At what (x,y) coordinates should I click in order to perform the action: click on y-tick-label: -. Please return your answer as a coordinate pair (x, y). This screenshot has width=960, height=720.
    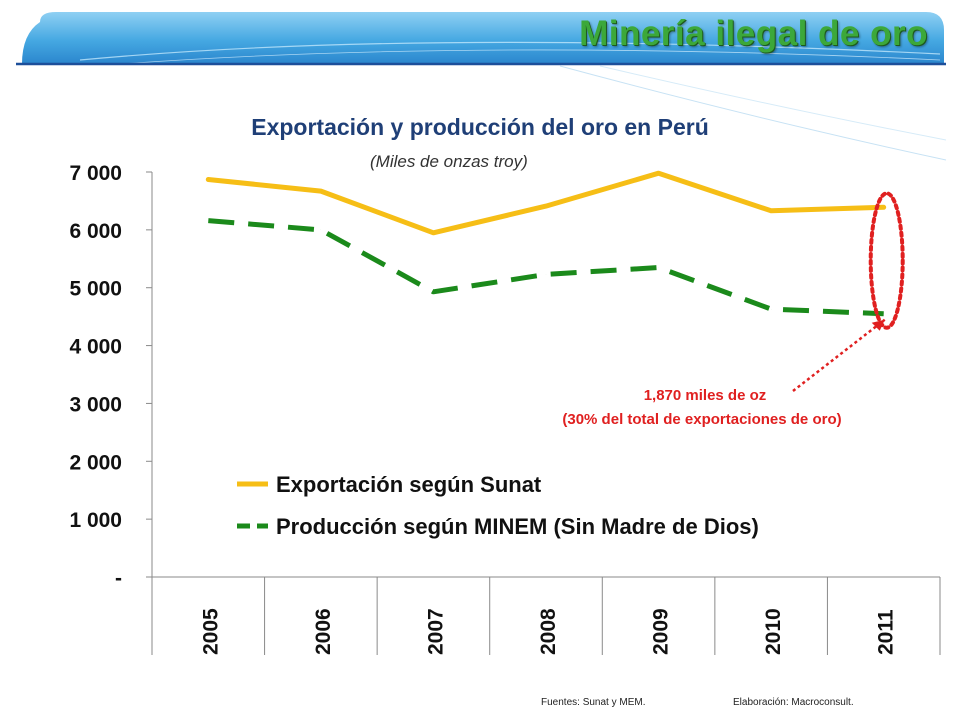
    Looking at the image, I should click on (118, 578).